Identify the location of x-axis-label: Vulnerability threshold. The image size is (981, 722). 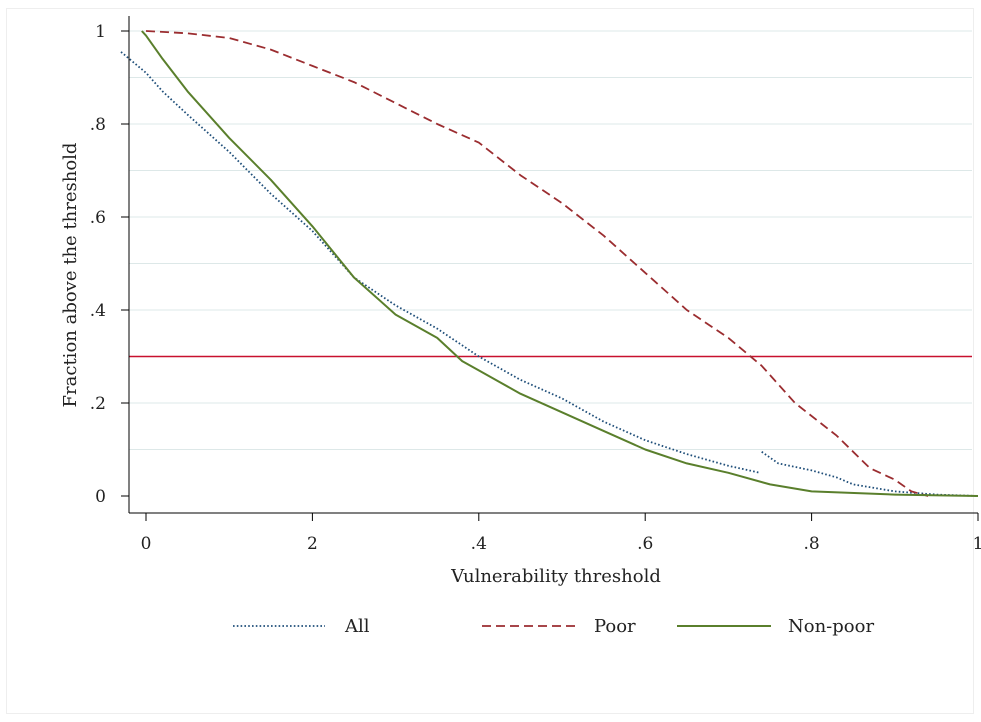
(555, 576).